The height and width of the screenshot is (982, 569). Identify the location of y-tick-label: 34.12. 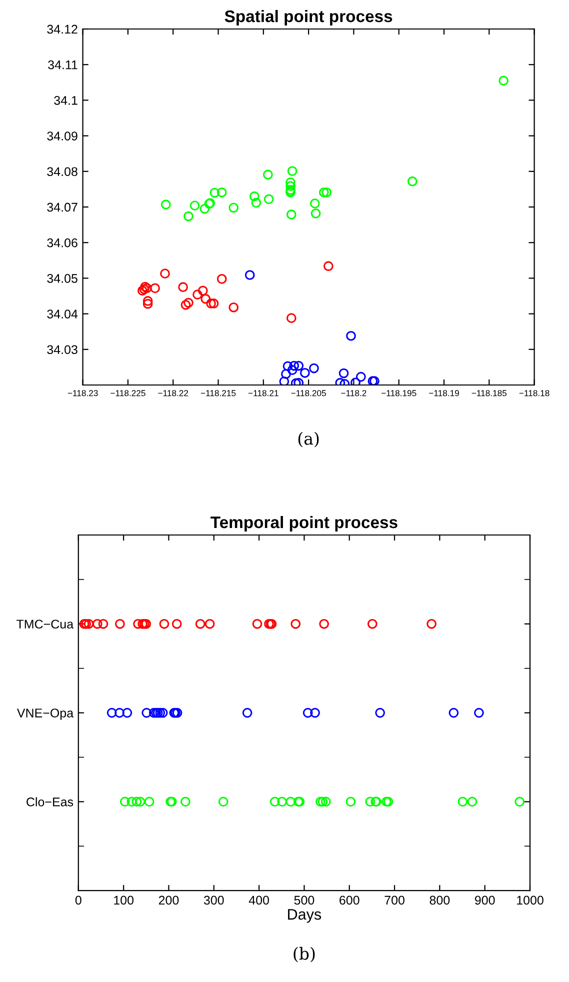
(62, 29).